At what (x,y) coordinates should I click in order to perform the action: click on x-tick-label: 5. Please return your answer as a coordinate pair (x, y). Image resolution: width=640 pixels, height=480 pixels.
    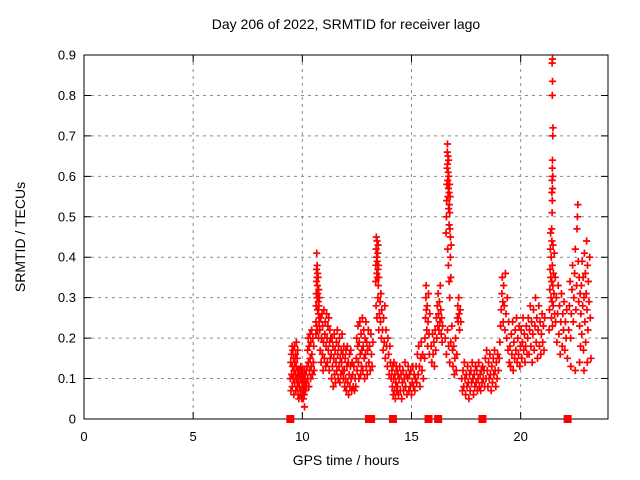
    Looking at the image, I should click on (193, 436).